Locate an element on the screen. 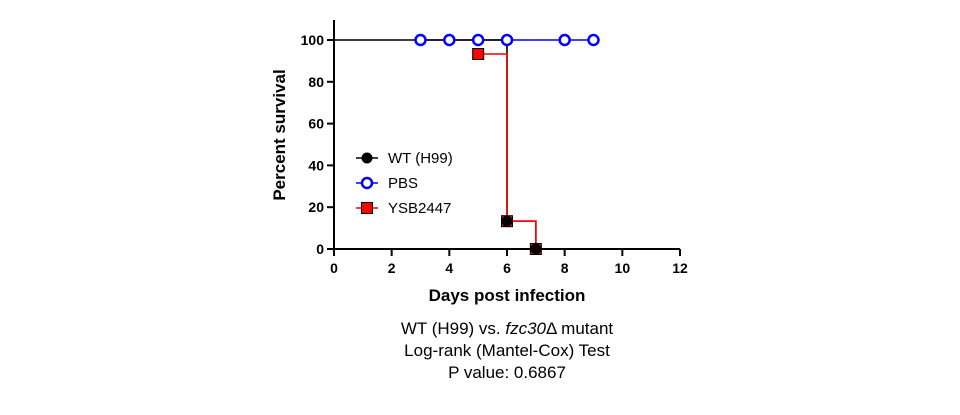 The height and width of the screenshot is (415, 960). legend-entry: WT (H99) is located at coordinates (404, 158).